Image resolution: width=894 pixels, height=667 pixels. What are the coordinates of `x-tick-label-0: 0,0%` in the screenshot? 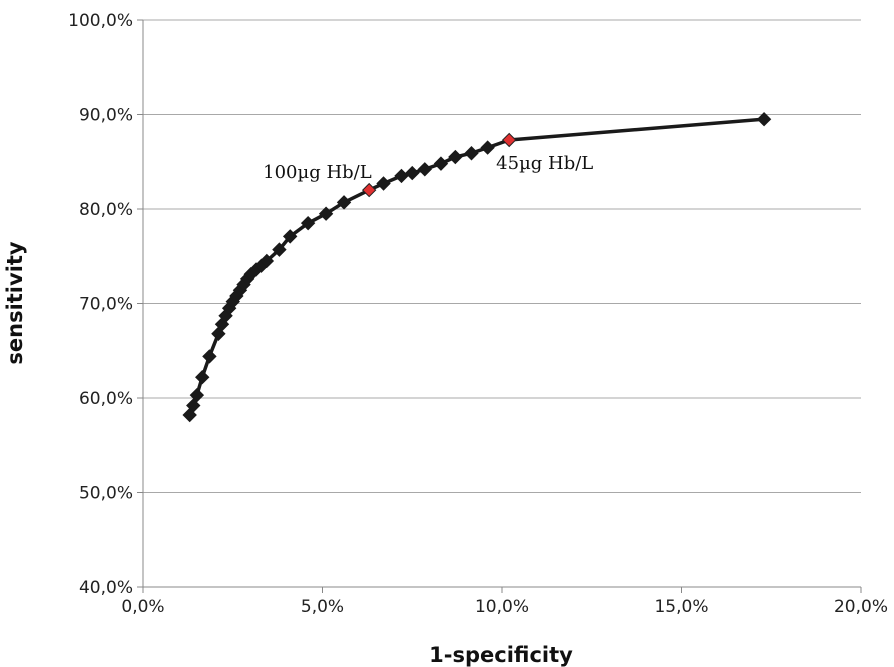 It's located at (142, 607).